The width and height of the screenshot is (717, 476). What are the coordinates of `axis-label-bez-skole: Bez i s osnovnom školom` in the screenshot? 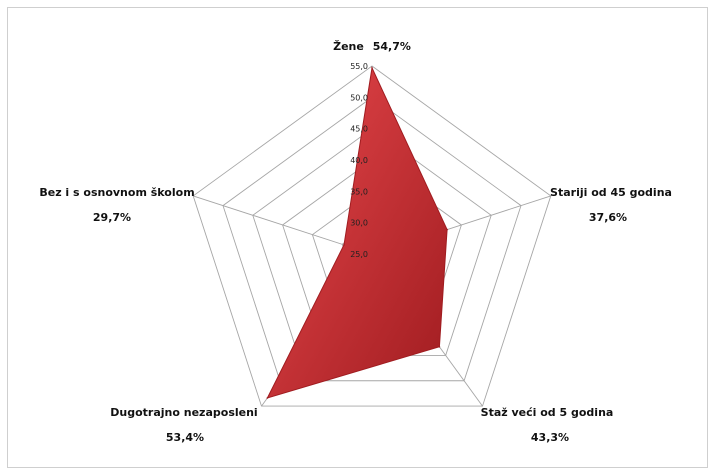 It's located at (116, 192).